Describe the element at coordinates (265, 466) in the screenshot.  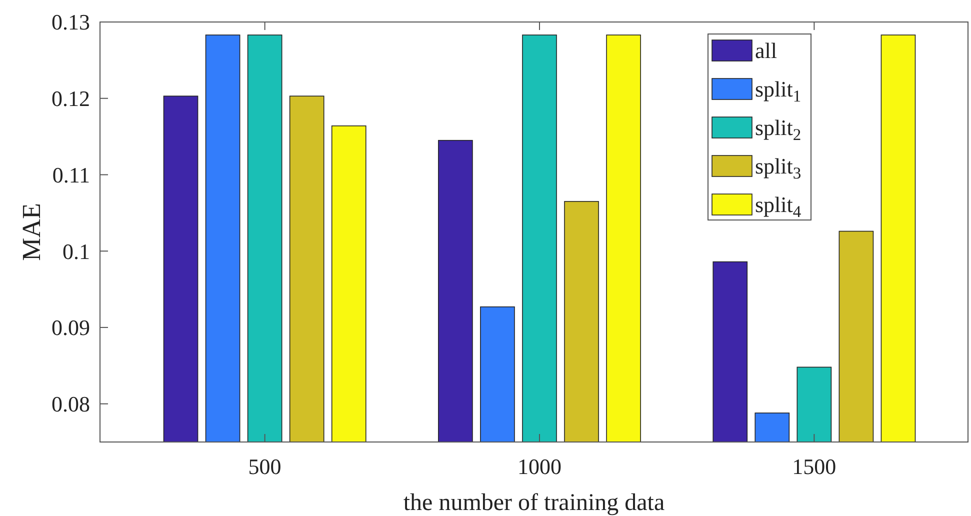
I see `x-tick-label: 500` at that location.